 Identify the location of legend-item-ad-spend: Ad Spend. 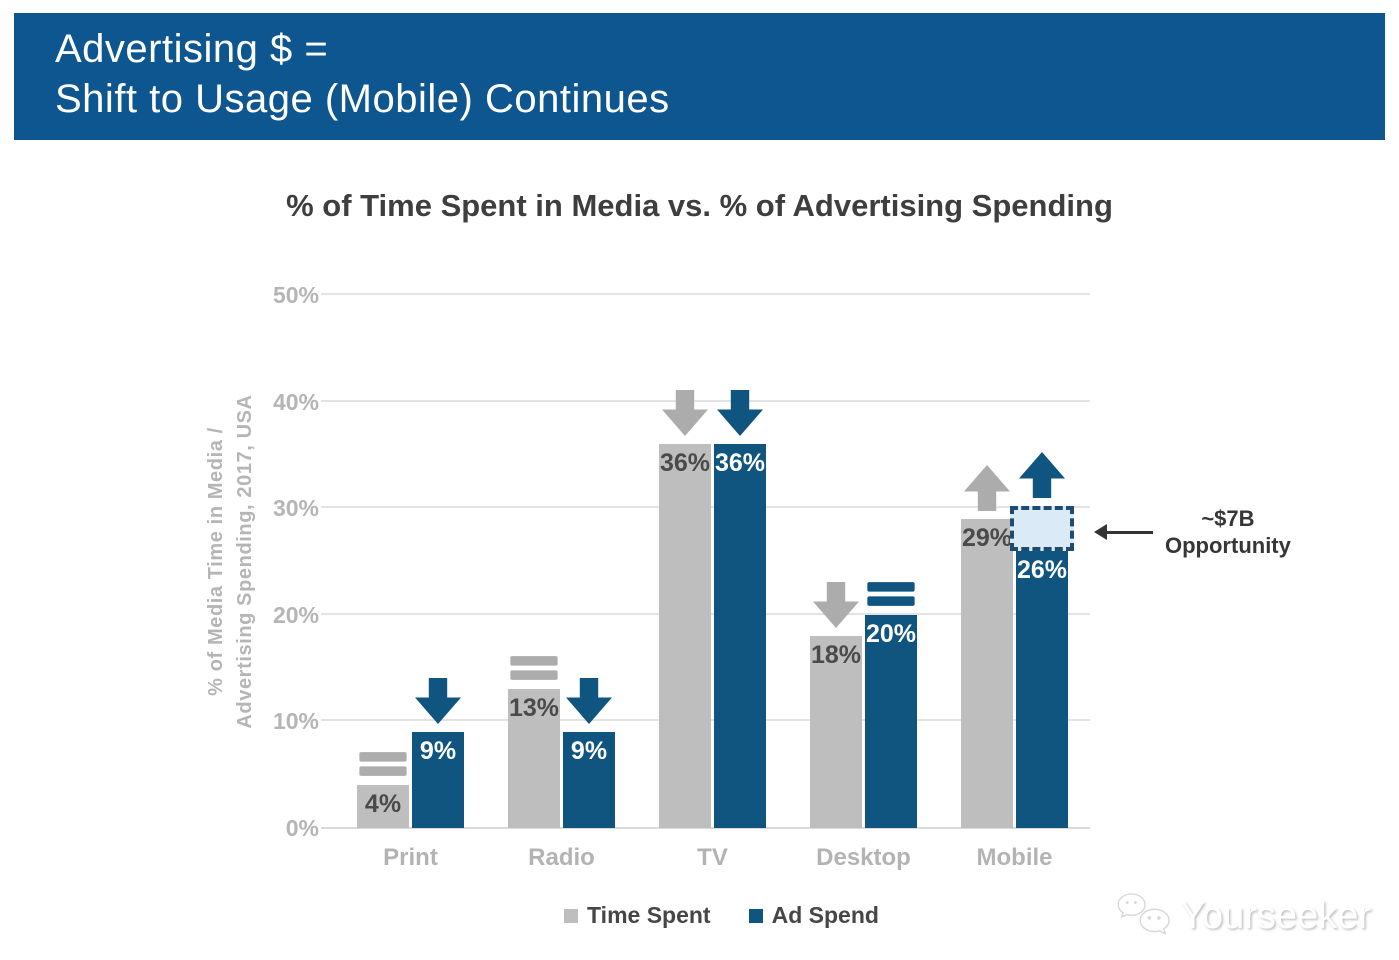
(813, 915).